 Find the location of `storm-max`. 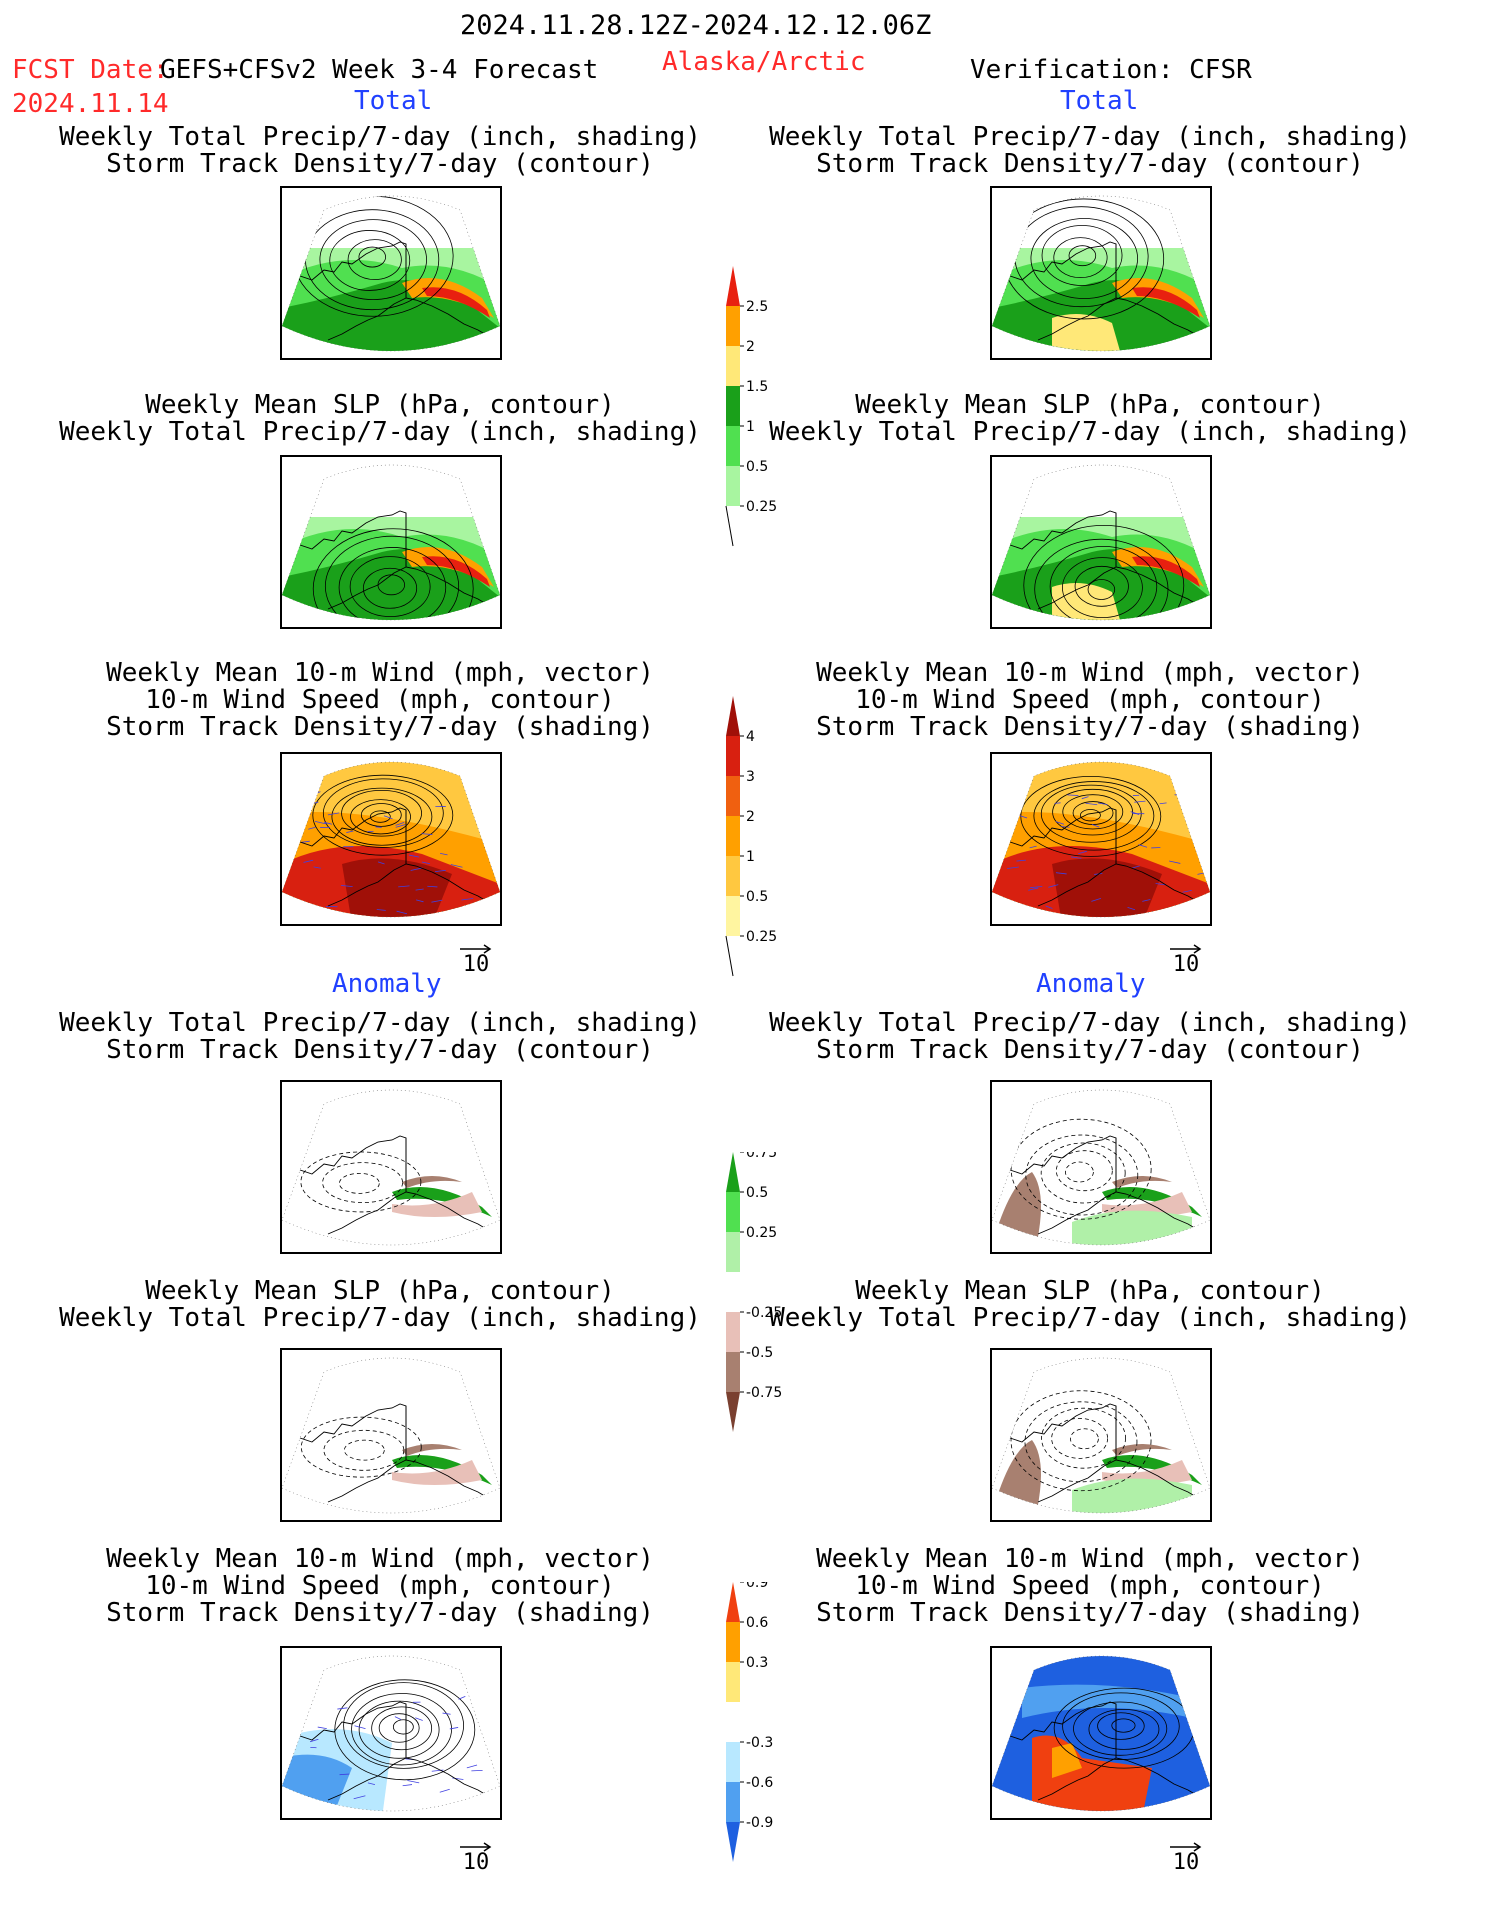

storm-max is located at coordinates (397, 887).